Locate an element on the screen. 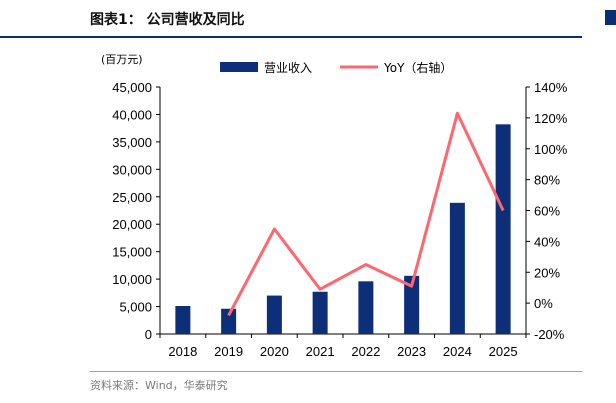  x-axis-tick-label: 2018 is located at coordinates (182, 351).